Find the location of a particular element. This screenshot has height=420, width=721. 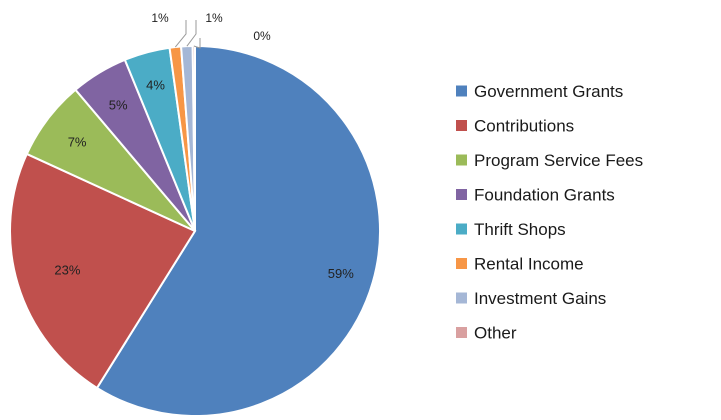

legend-swatch-rental-income is located at coordinates (461, 263).